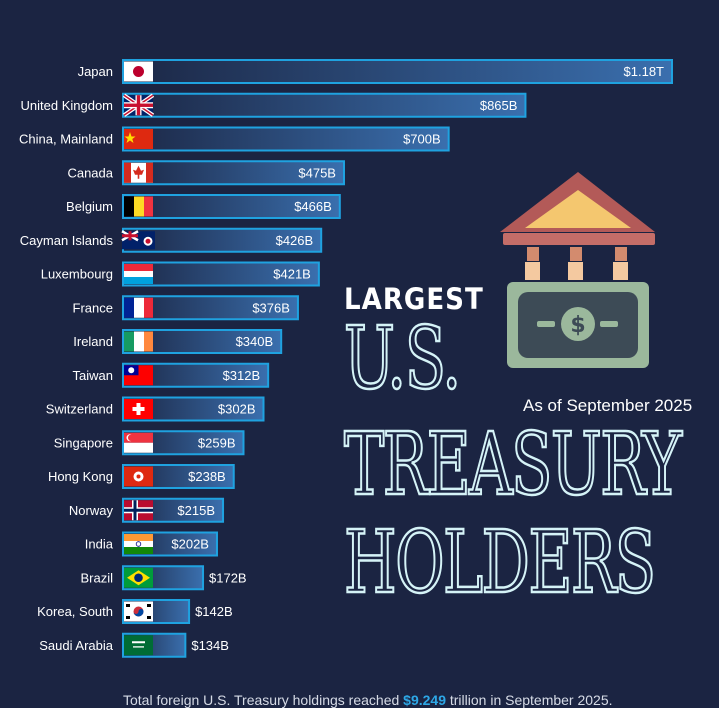 This screenshot has width=719, height=708. I want to click on category-label: India, so click(99, 544).